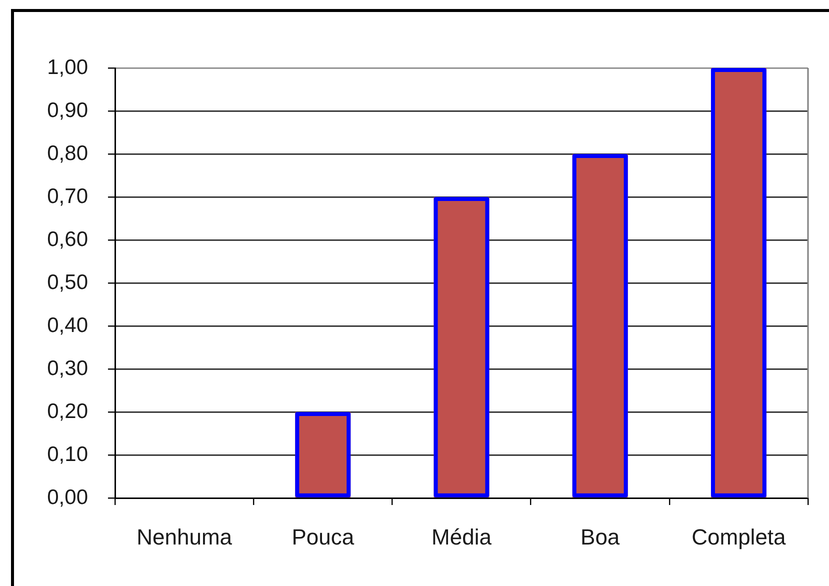 The width and height of the screenshot is (829, 586). What do you see at coordinates (600, 537) in the screenshot?
I see `x-tick-label: Boa` at bounding box center [600, 537].